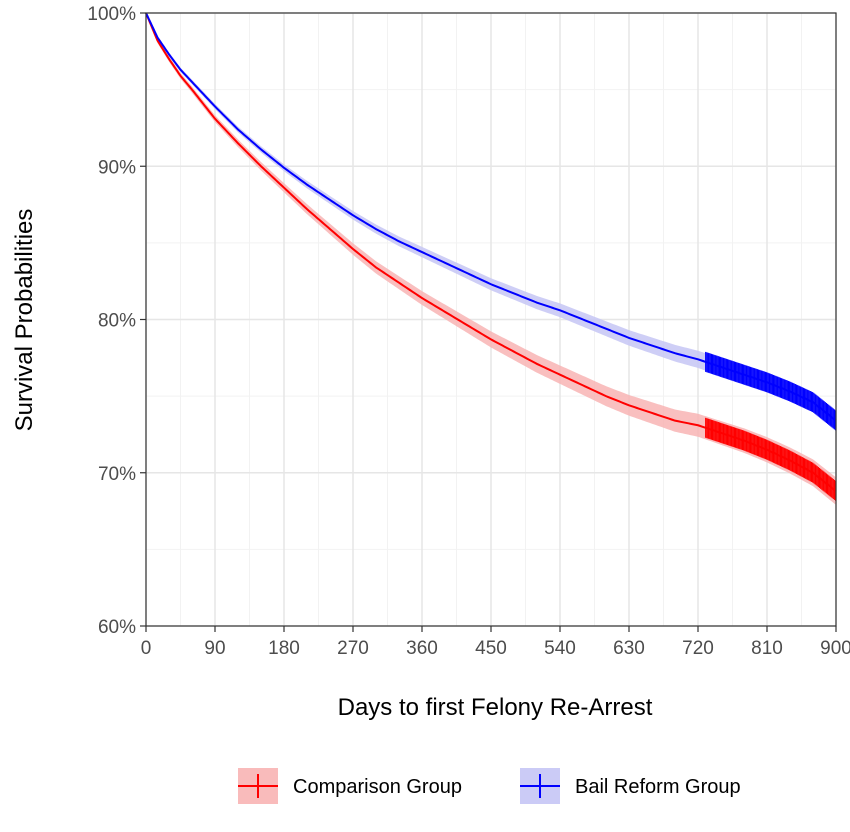  Describe the element at coordinates (117, 167) in the screenshot. I see `y-tick-label: 90%` at that location.